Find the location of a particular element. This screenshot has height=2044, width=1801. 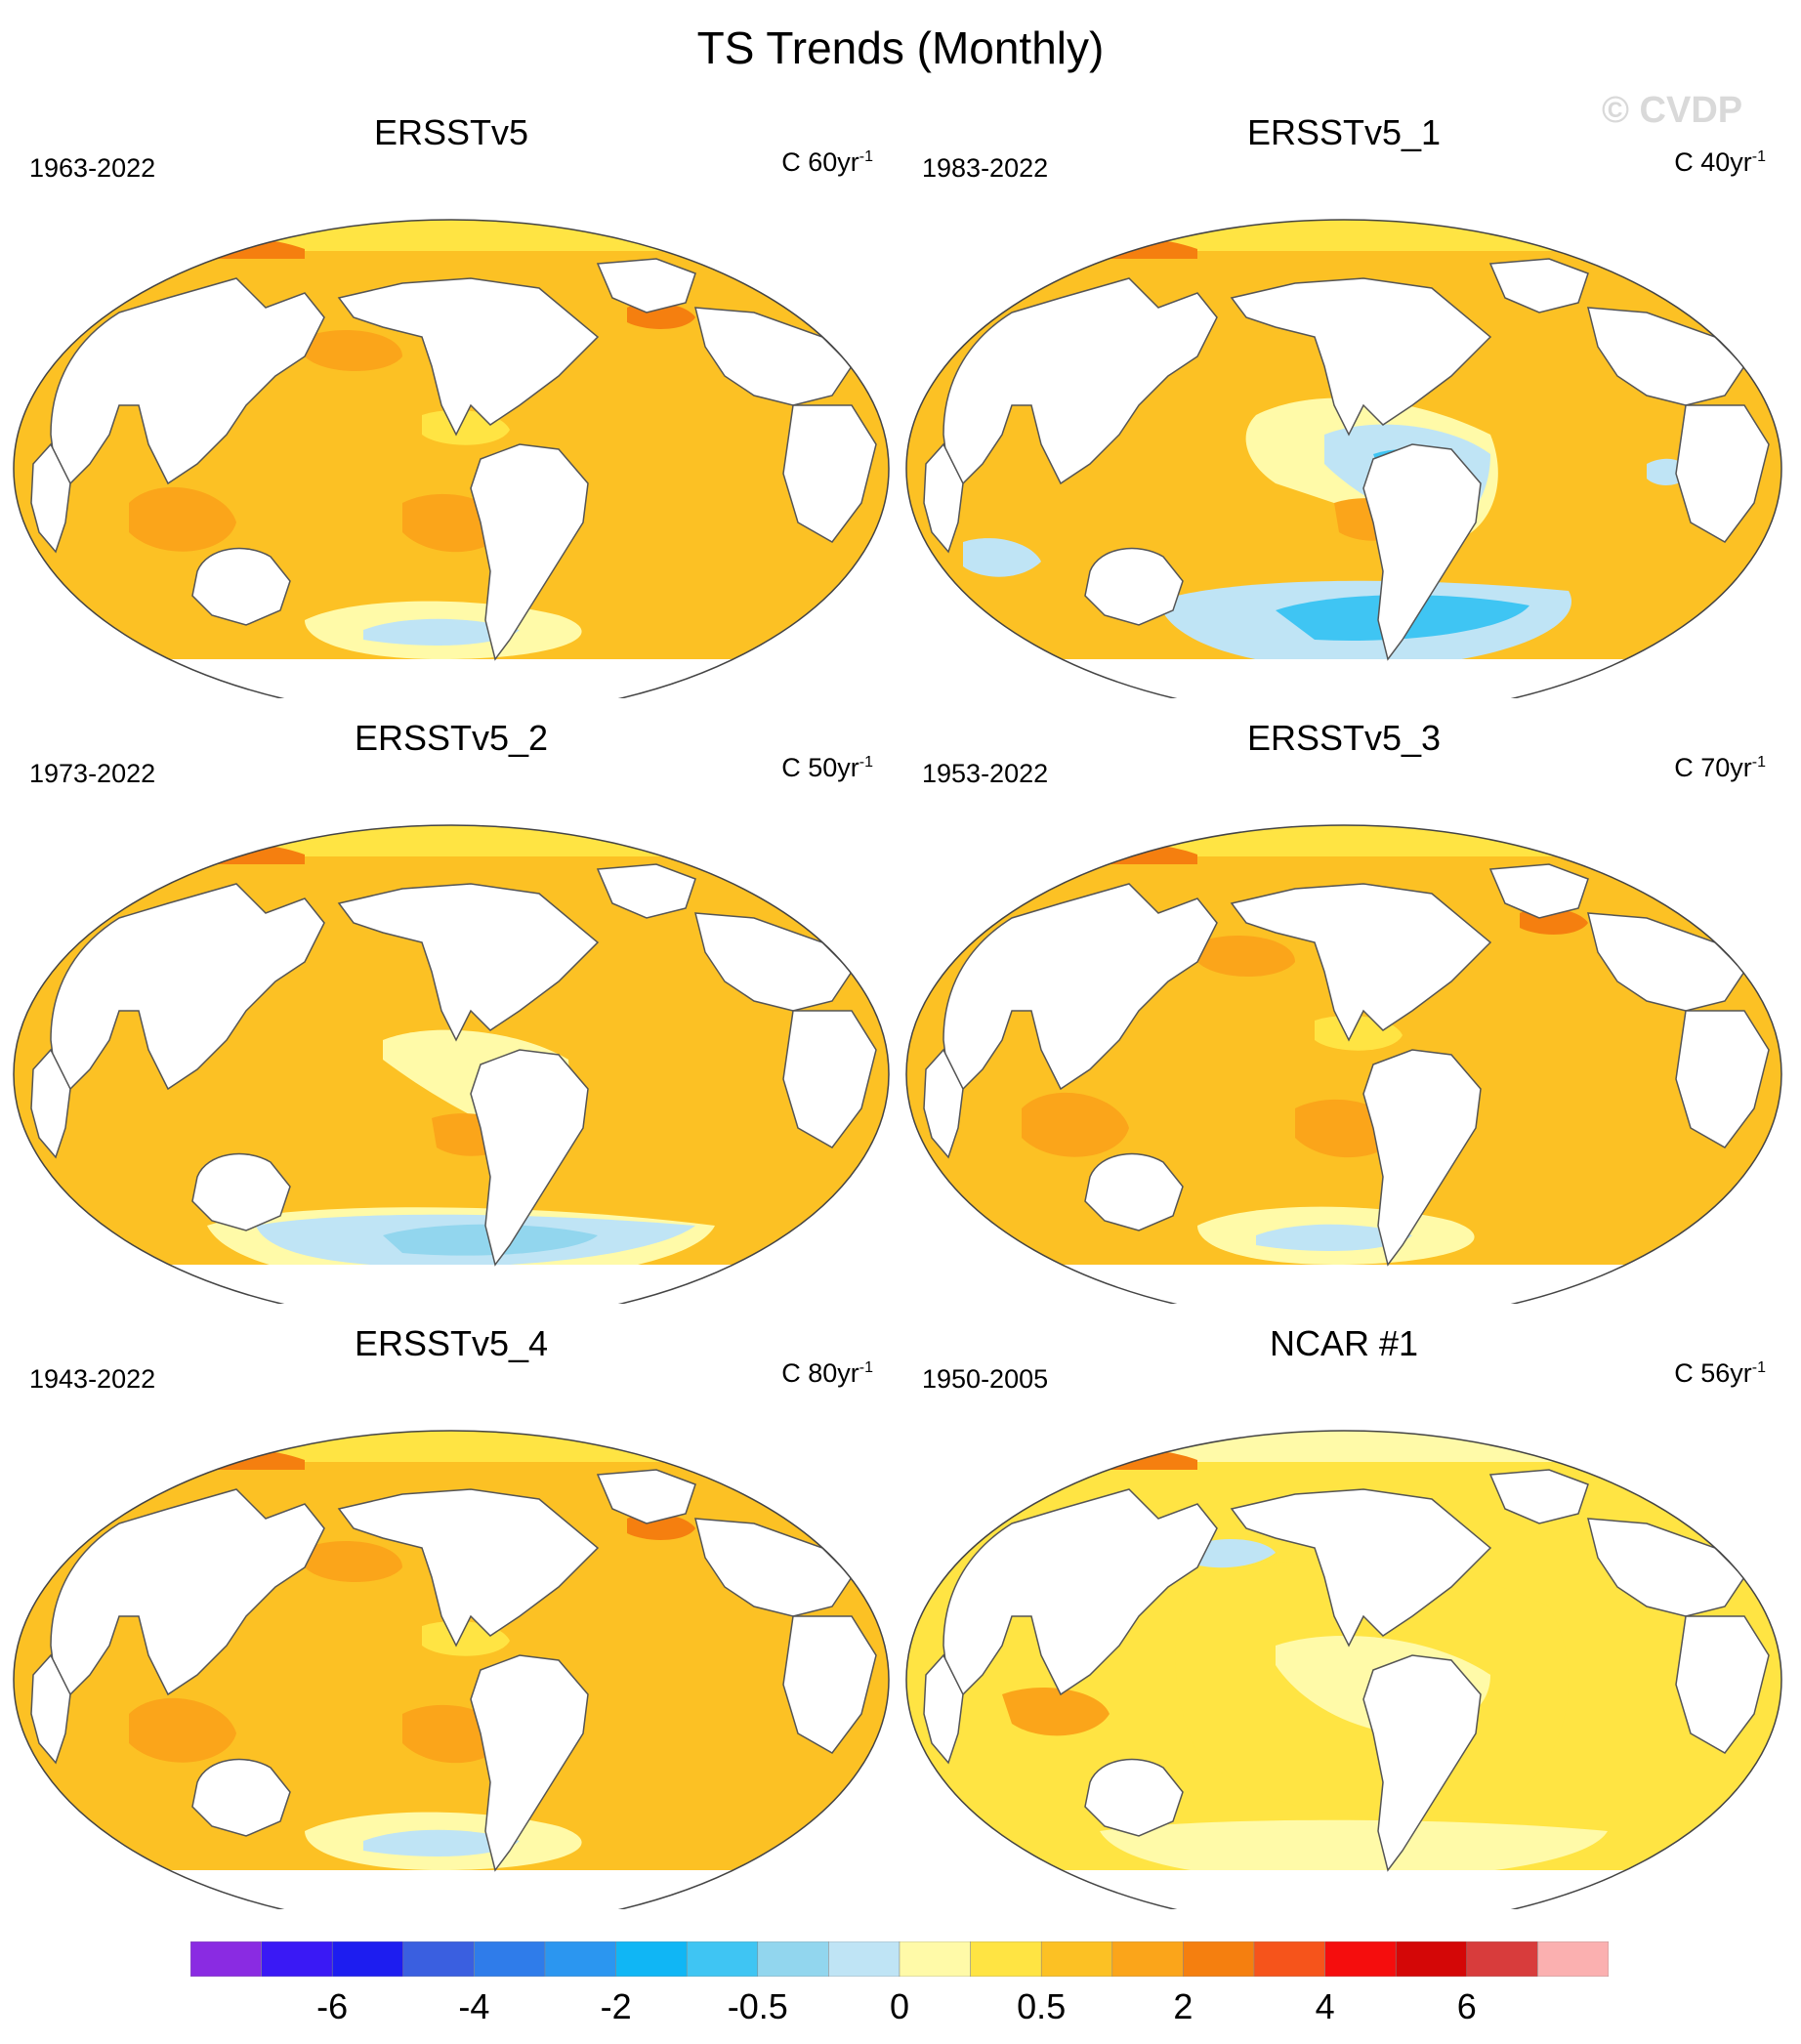

trend-map-panel: ERSSTv5_4 1943-2022 C 80yr-1 is located at coordinates (451, 1616).